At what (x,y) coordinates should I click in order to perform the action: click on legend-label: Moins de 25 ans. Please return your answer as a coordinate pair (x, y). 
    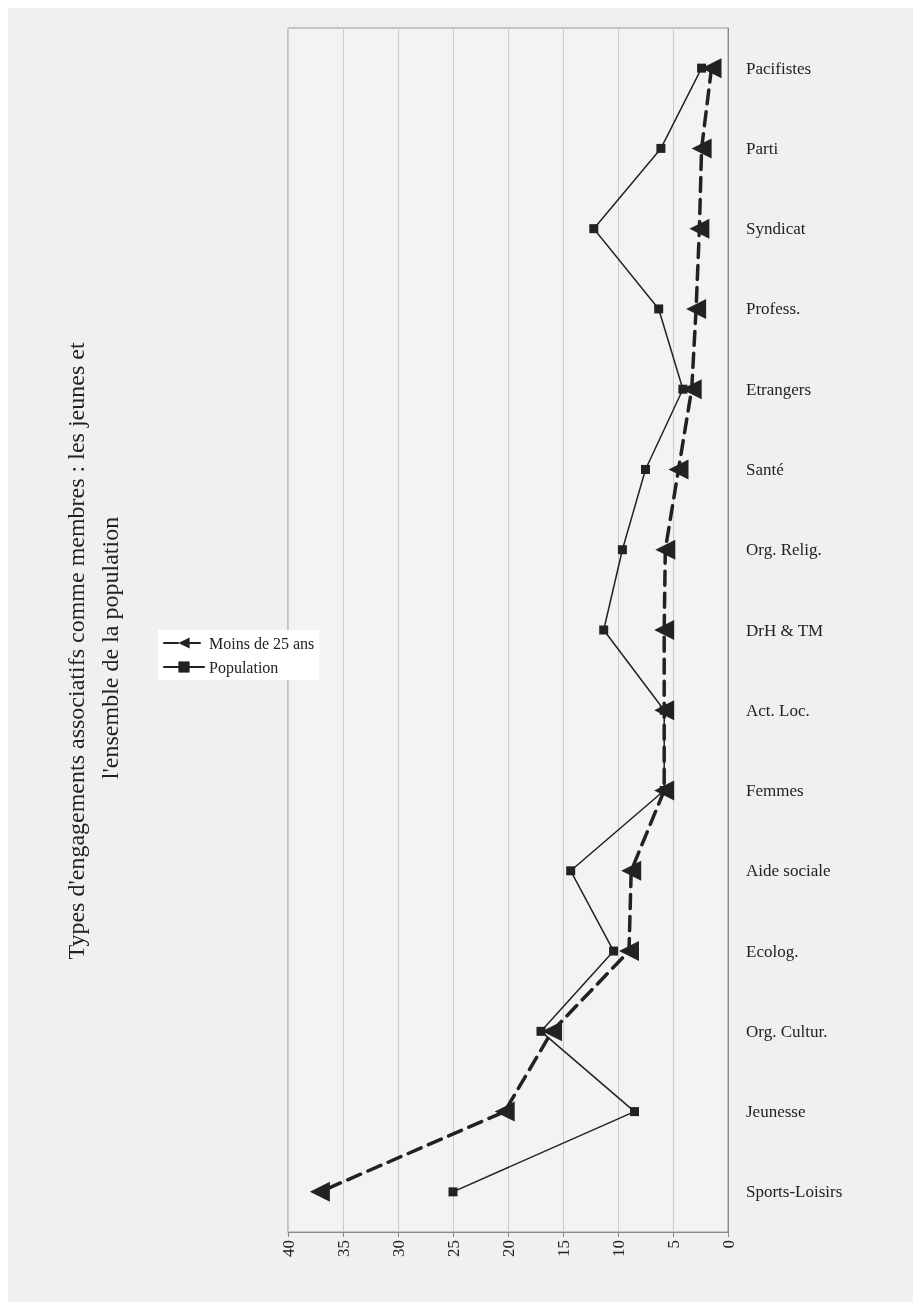
    Looking at the image, I should click on (262, 643).